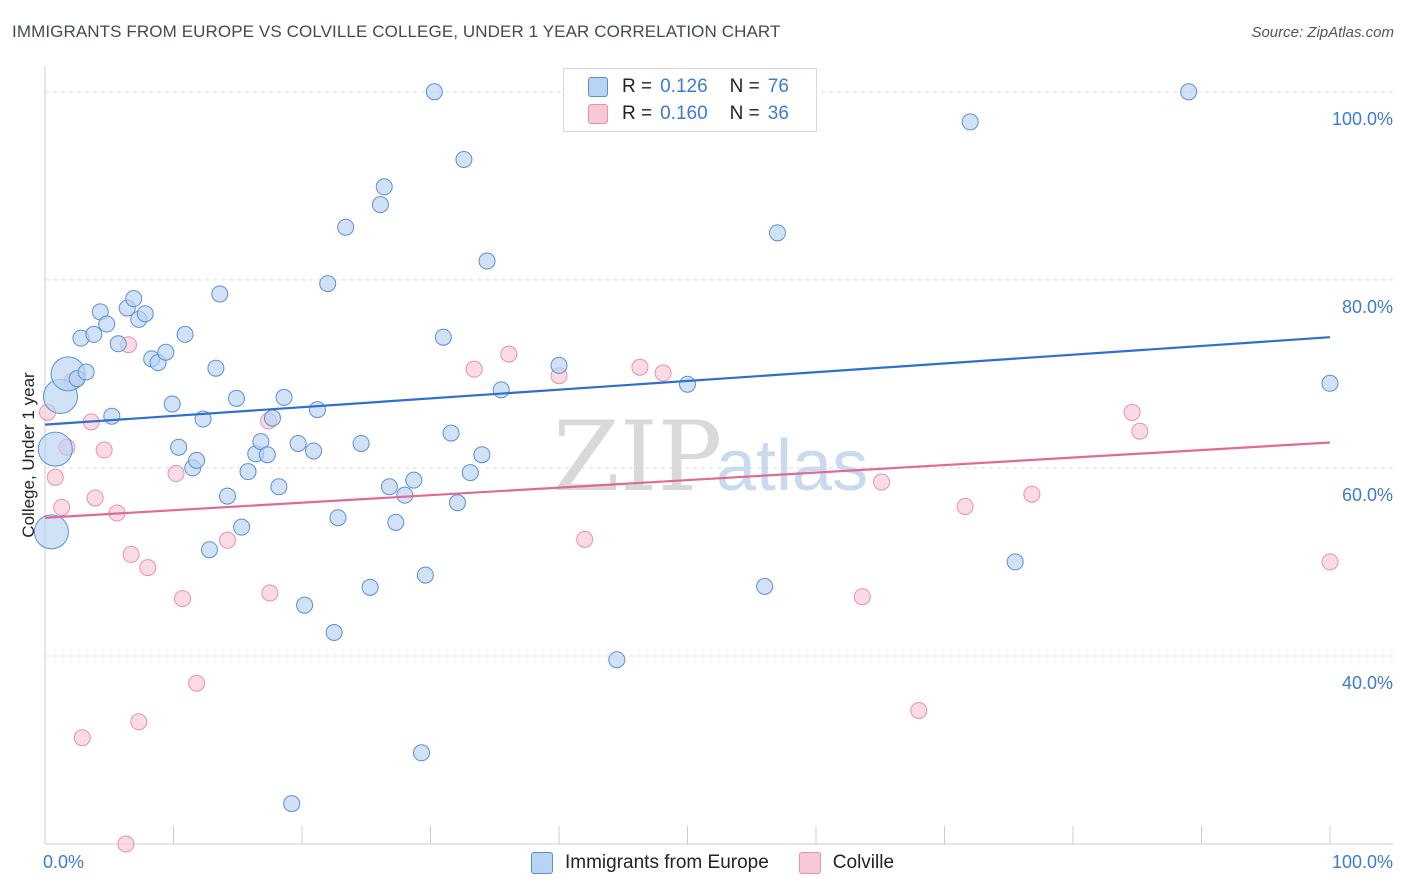 The height and width of the screenshot is (892, 1406). What do you see at coordinates (637, 457) in the screenshot?
I see `watermark-zip: ZIP` at bounding box center [637, 457].